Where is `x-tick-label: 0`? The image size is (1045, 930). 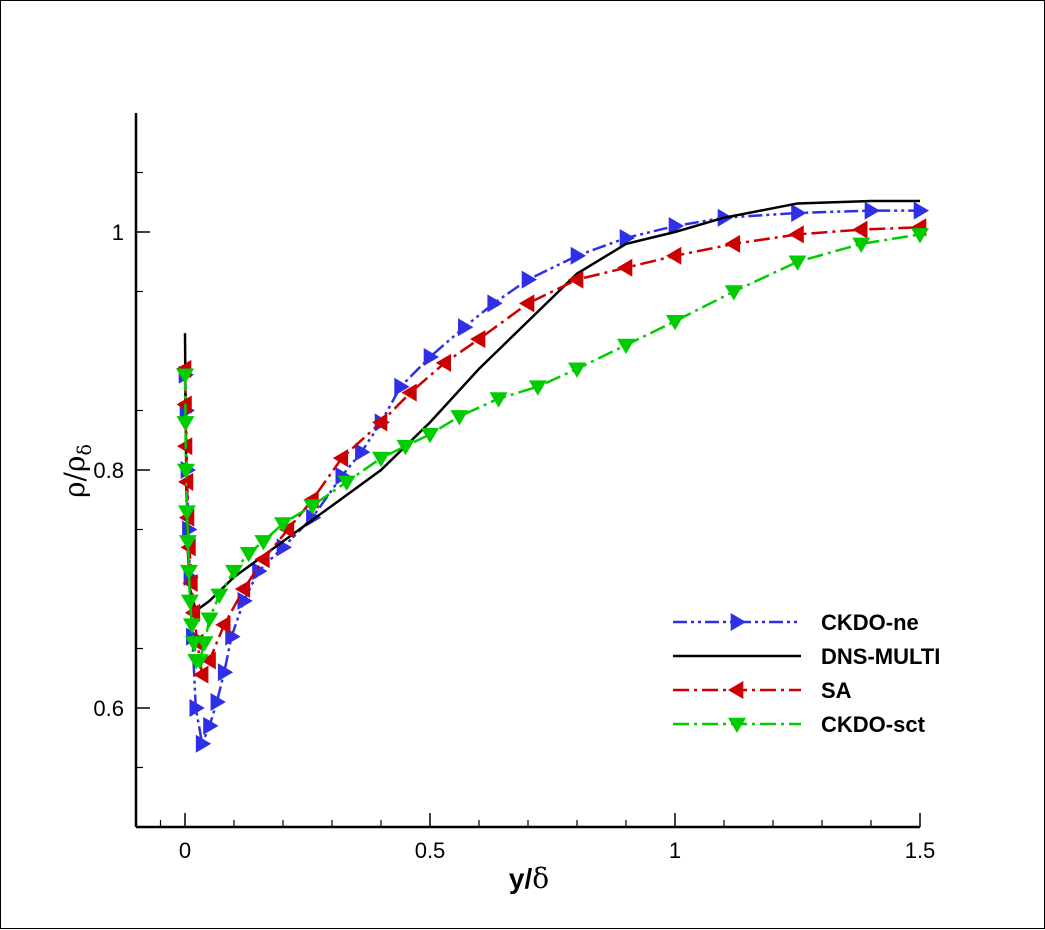 x-tick-label: 0 is located at coordinates (185, 850).